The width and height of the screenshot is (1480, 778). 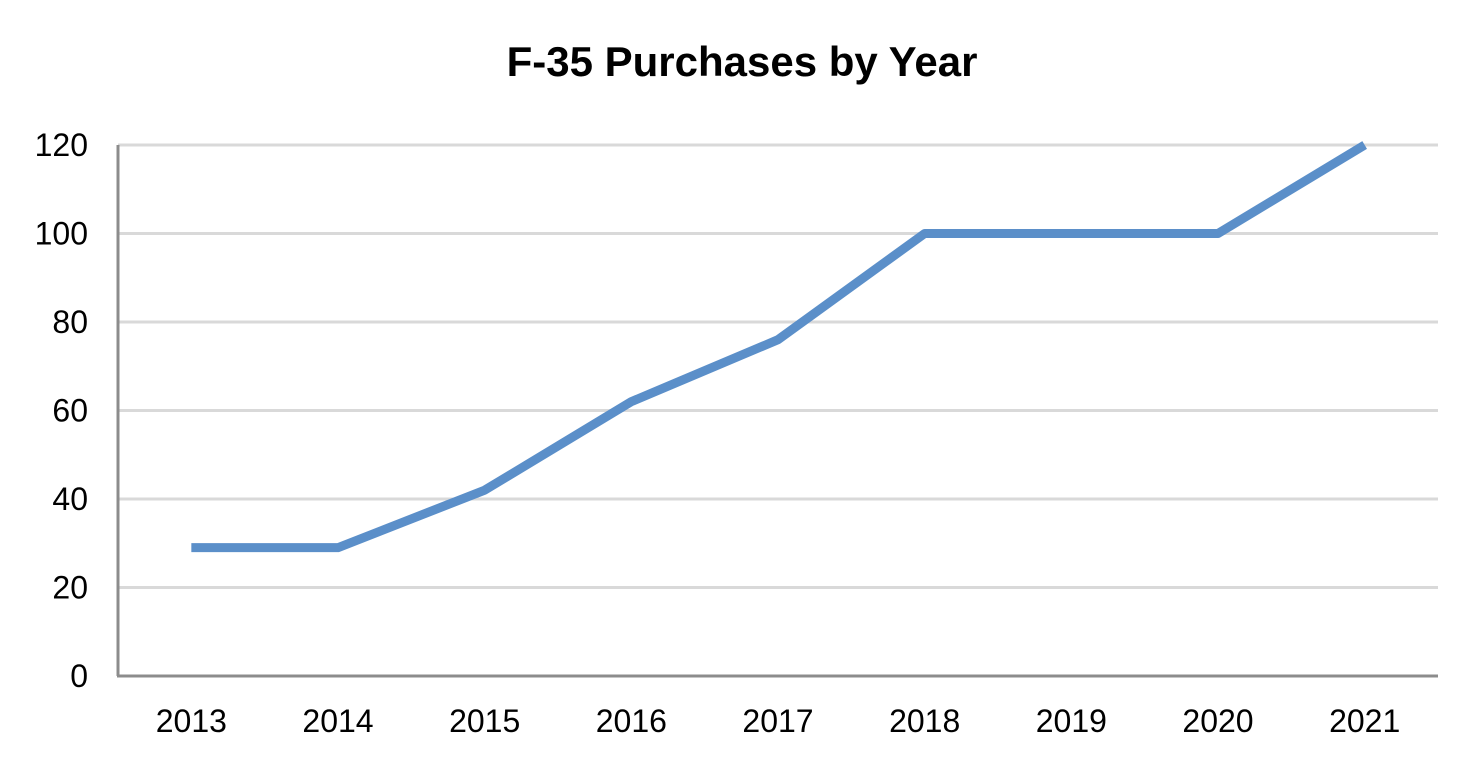 What do you see at coordinates (70, 588) in the screenshot?
I see `y-tick-label: 20` at bounding box center [70, 588].